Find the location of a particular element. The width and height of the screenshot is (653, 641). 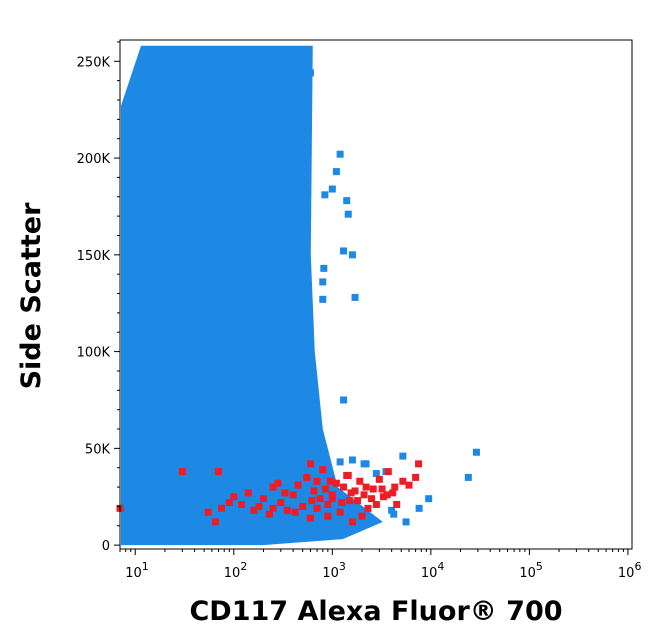

x-tick-label: 10² is located at coordinates (236, 570).